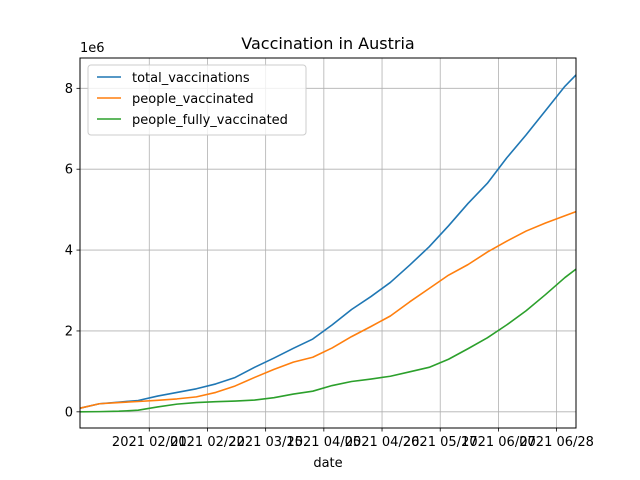 This screenshot has height=480, width=640. What do you see at coordinates (327, 43) in the screenshot?
I see `chart-title: Vaccination in Austria` at bounding box center [327, 43].